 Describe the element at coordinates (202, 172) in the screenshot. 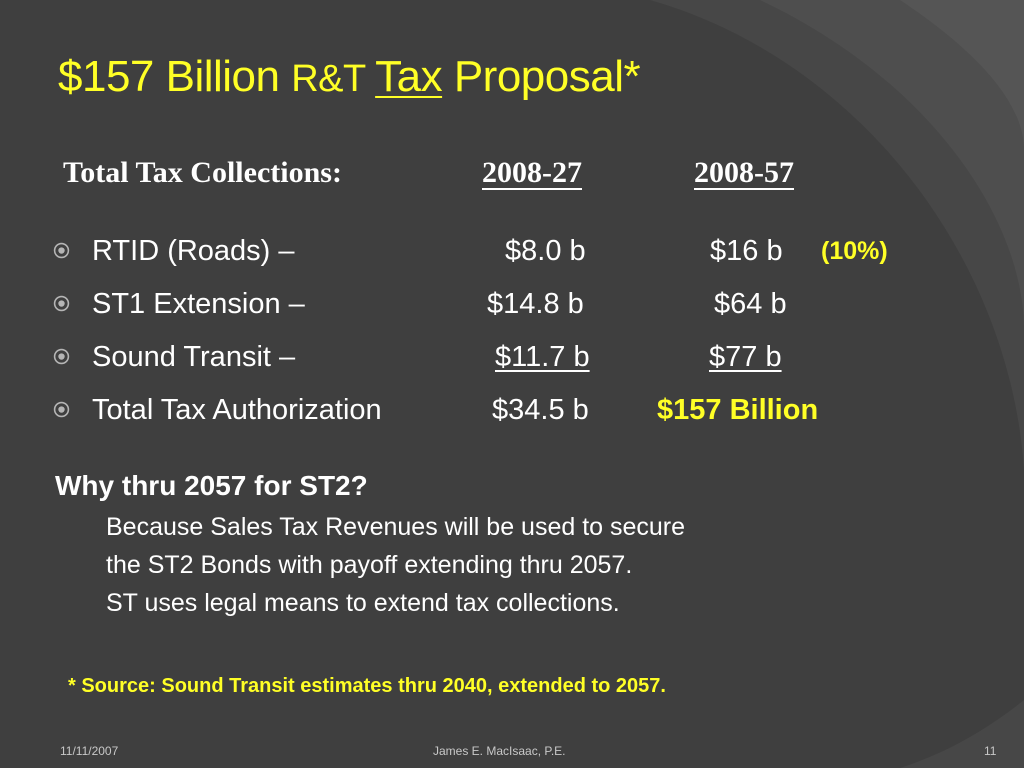

I see `header-label: Total Tax Collections:` at that location.